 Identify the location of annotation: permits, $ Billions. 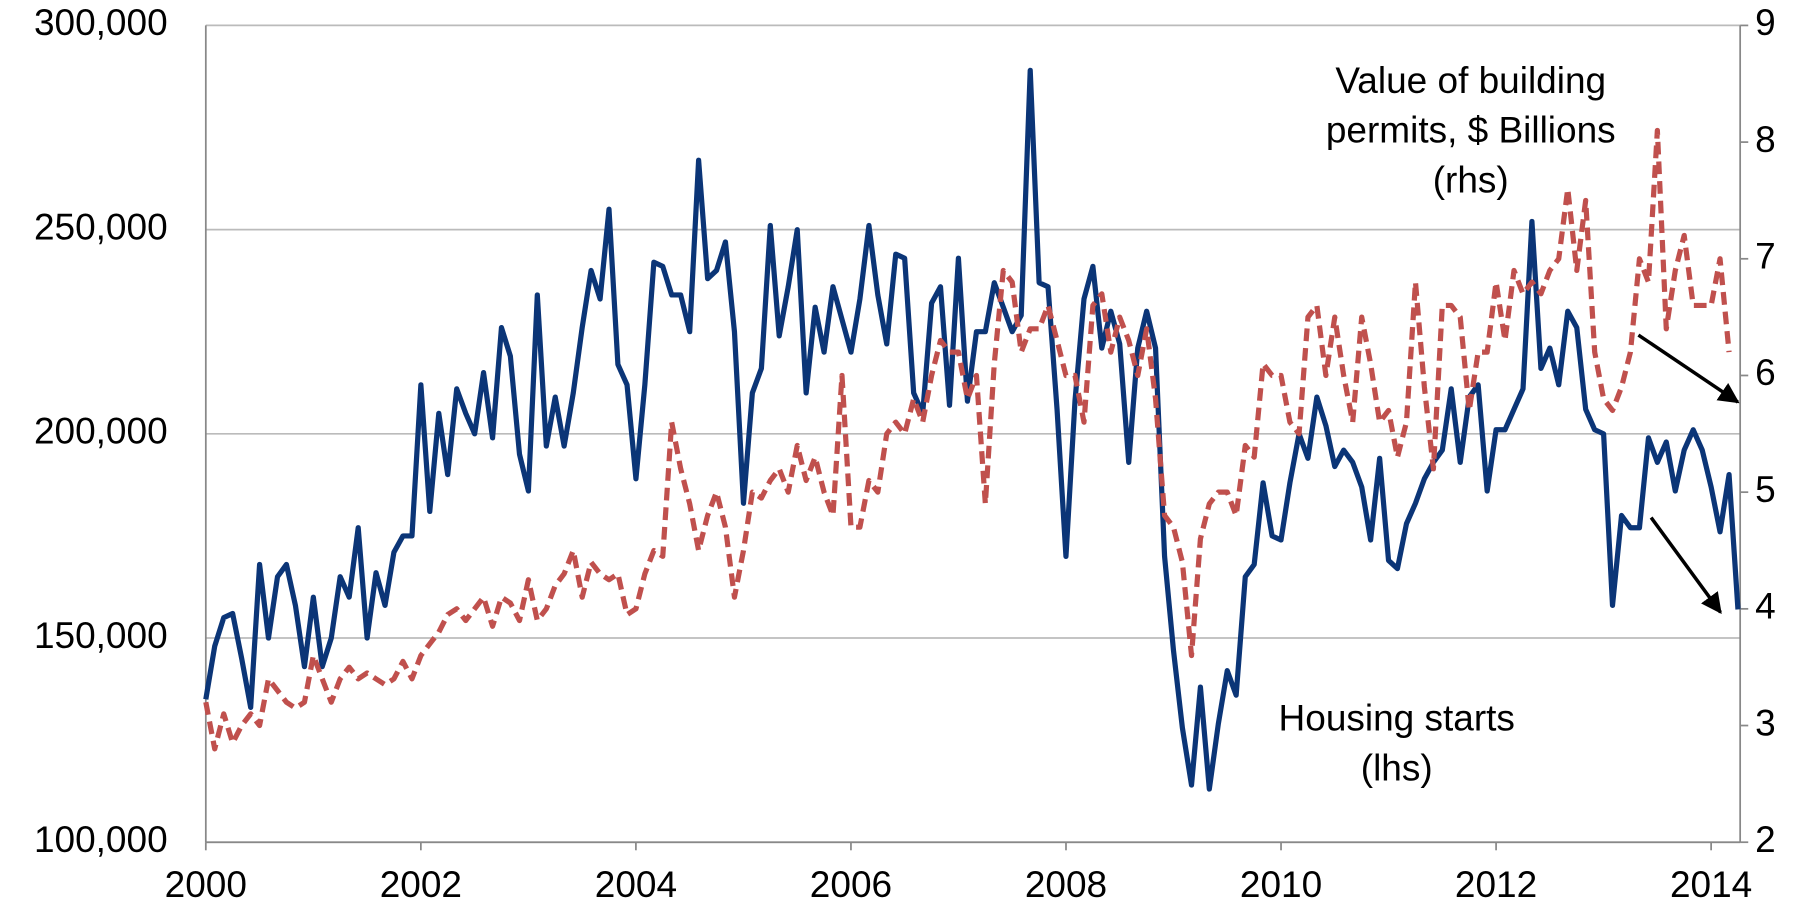
(1471, 130).